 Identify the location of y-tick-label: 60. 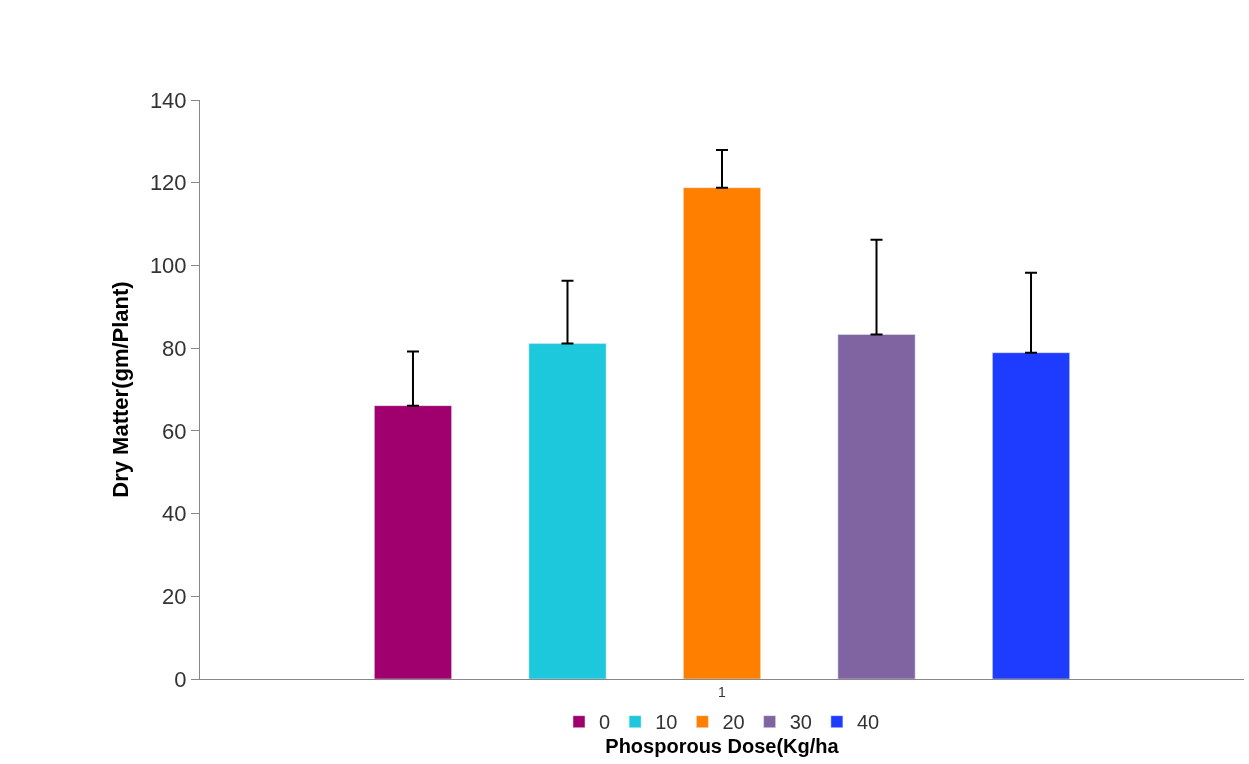
(174, 431).